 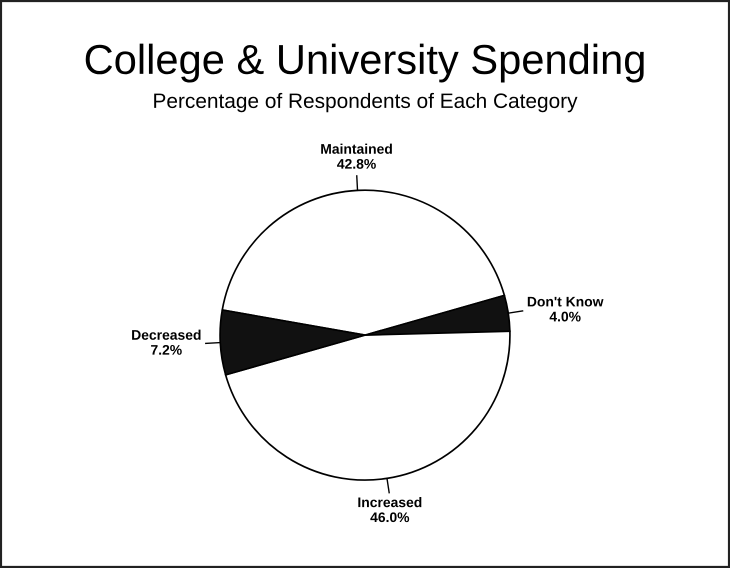 What do you see at coordinates (356, 163) in the screenshot?
I see `data-label: 42.8%` at bounding box center [356, 163].